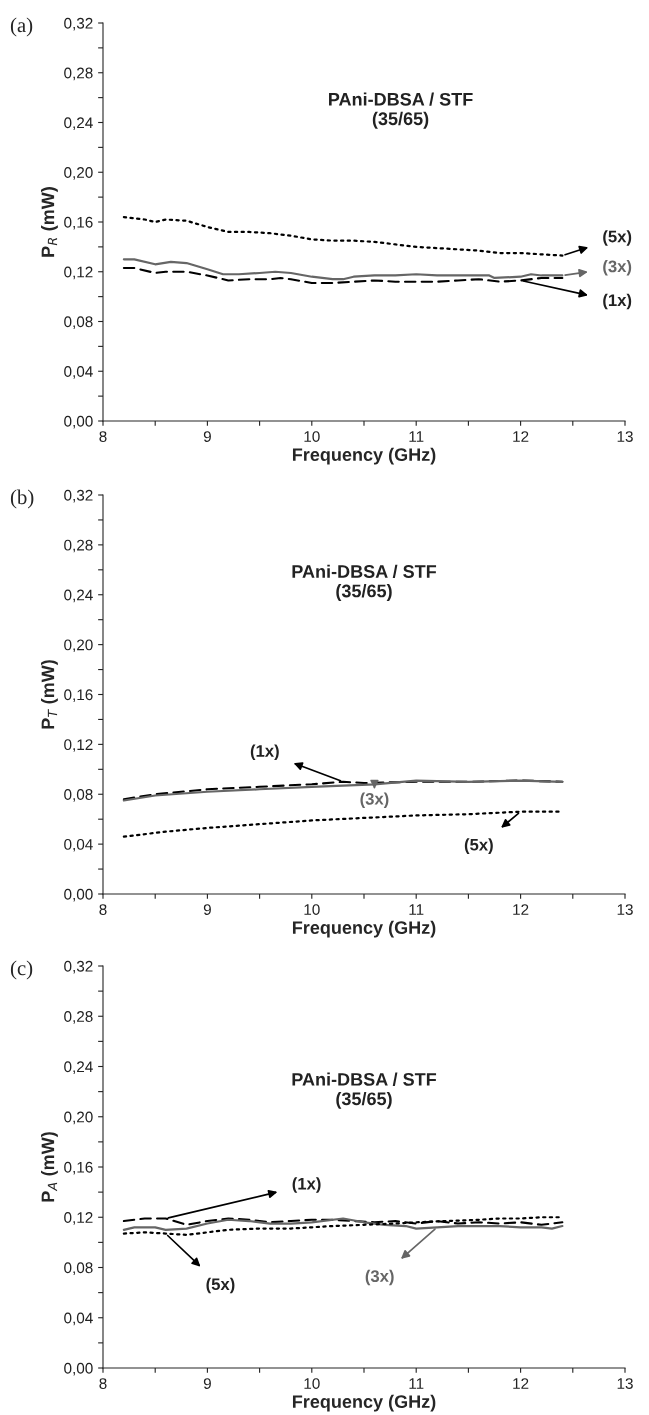 The image size is (649, 1415). Describe the element at coordinates (21, 970) in the screenshot. I see `text: (c)` at that location.